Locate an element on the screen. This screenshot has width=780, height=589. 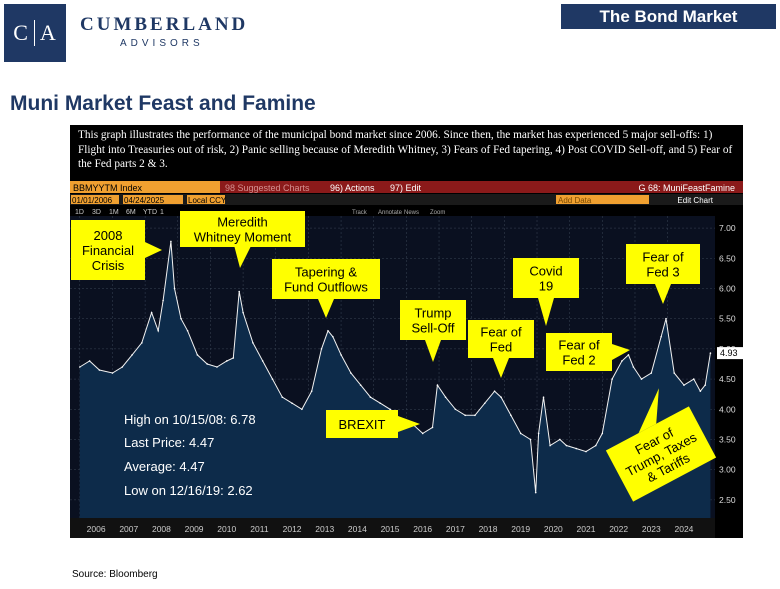
annotation-text: 2008 is located at coordinates (108, 235).